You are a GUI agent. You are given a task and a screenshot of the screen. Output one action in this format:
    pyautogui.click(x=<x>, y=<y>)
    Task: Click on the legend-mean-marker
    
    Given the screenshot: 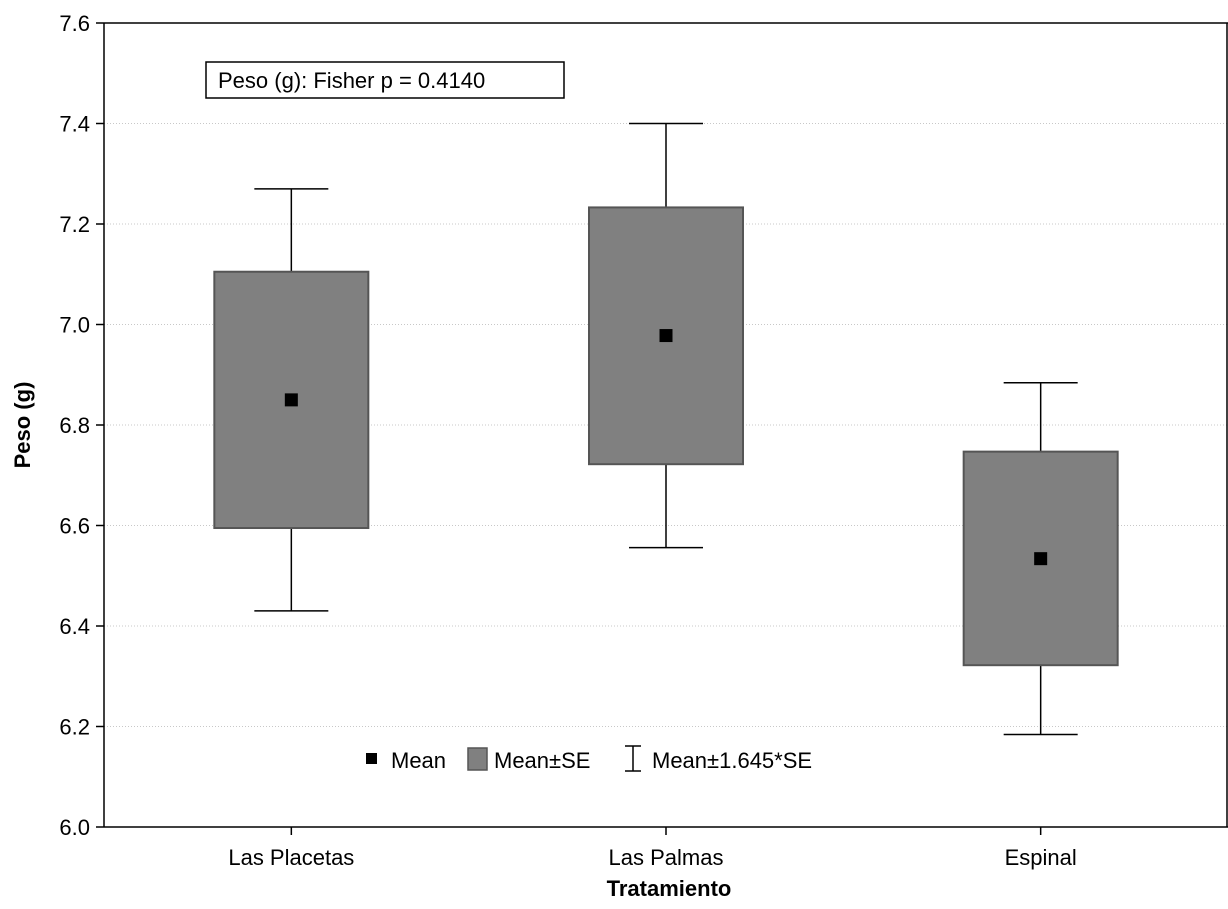 What is the action you would take?
    pyautogui.click(x=371, y=758)
    